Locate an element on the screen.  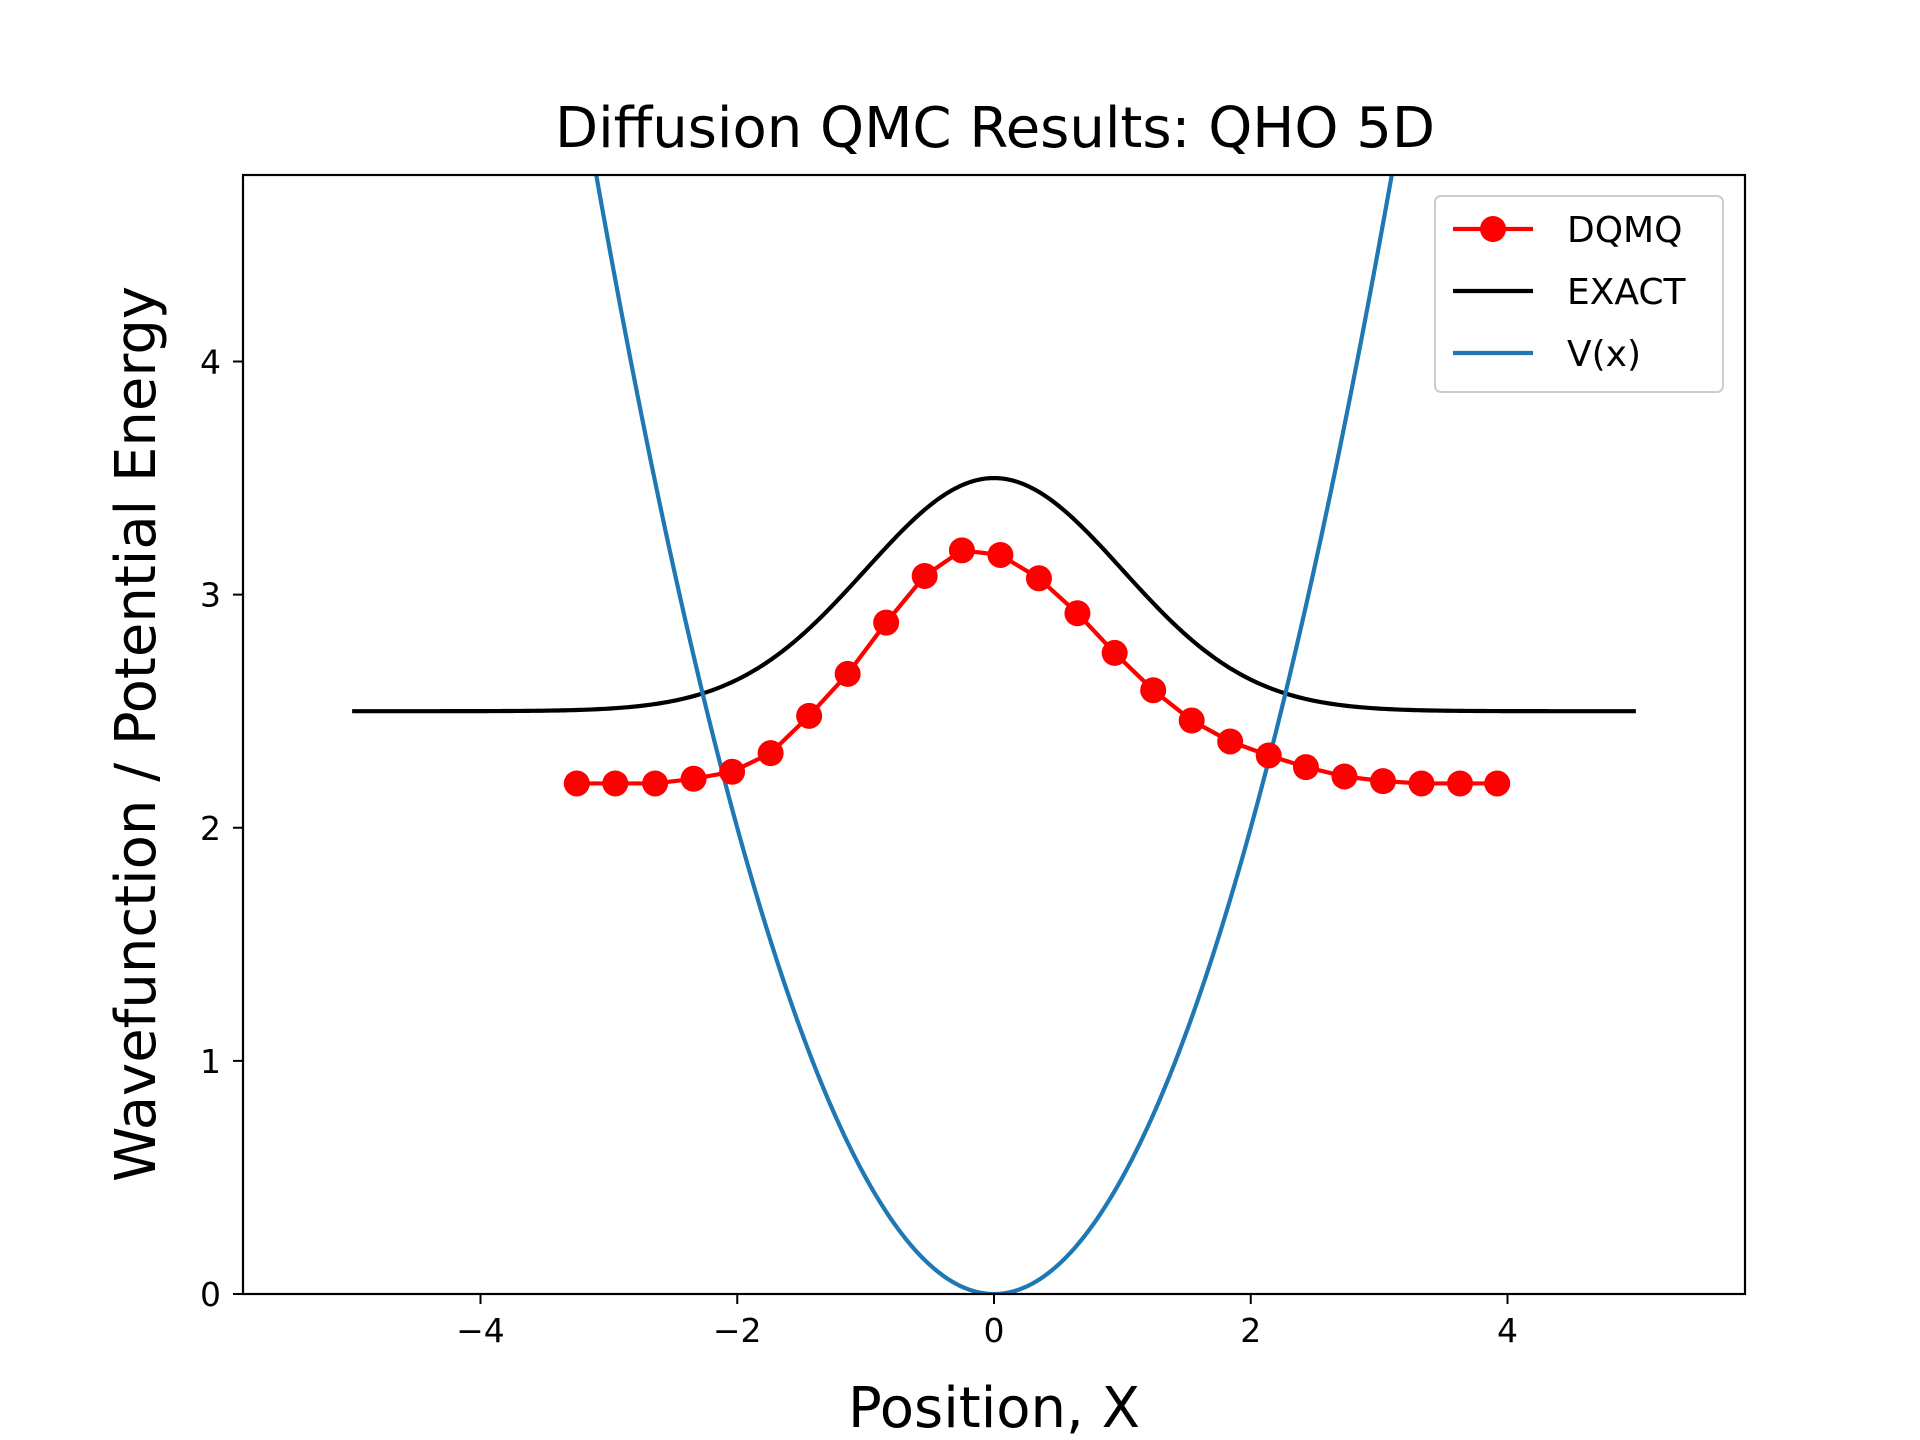
y-axis: 0 1 2 3 4 is located at coordinates (221, 828).